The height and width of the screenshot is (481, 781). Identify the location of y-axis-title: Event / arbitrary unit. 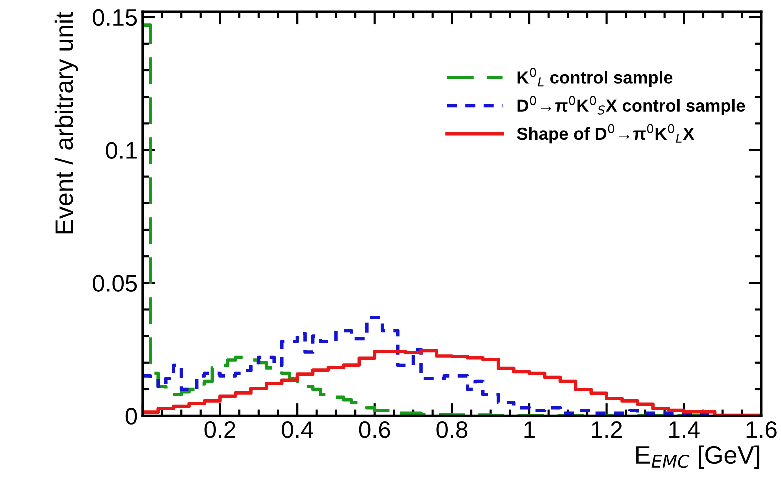
(66, 123).